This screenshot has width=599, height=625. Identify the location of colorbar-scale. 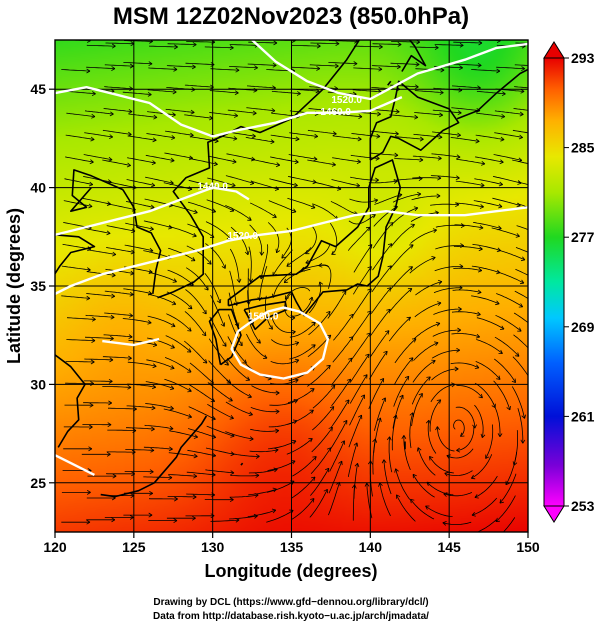
(554, 282).